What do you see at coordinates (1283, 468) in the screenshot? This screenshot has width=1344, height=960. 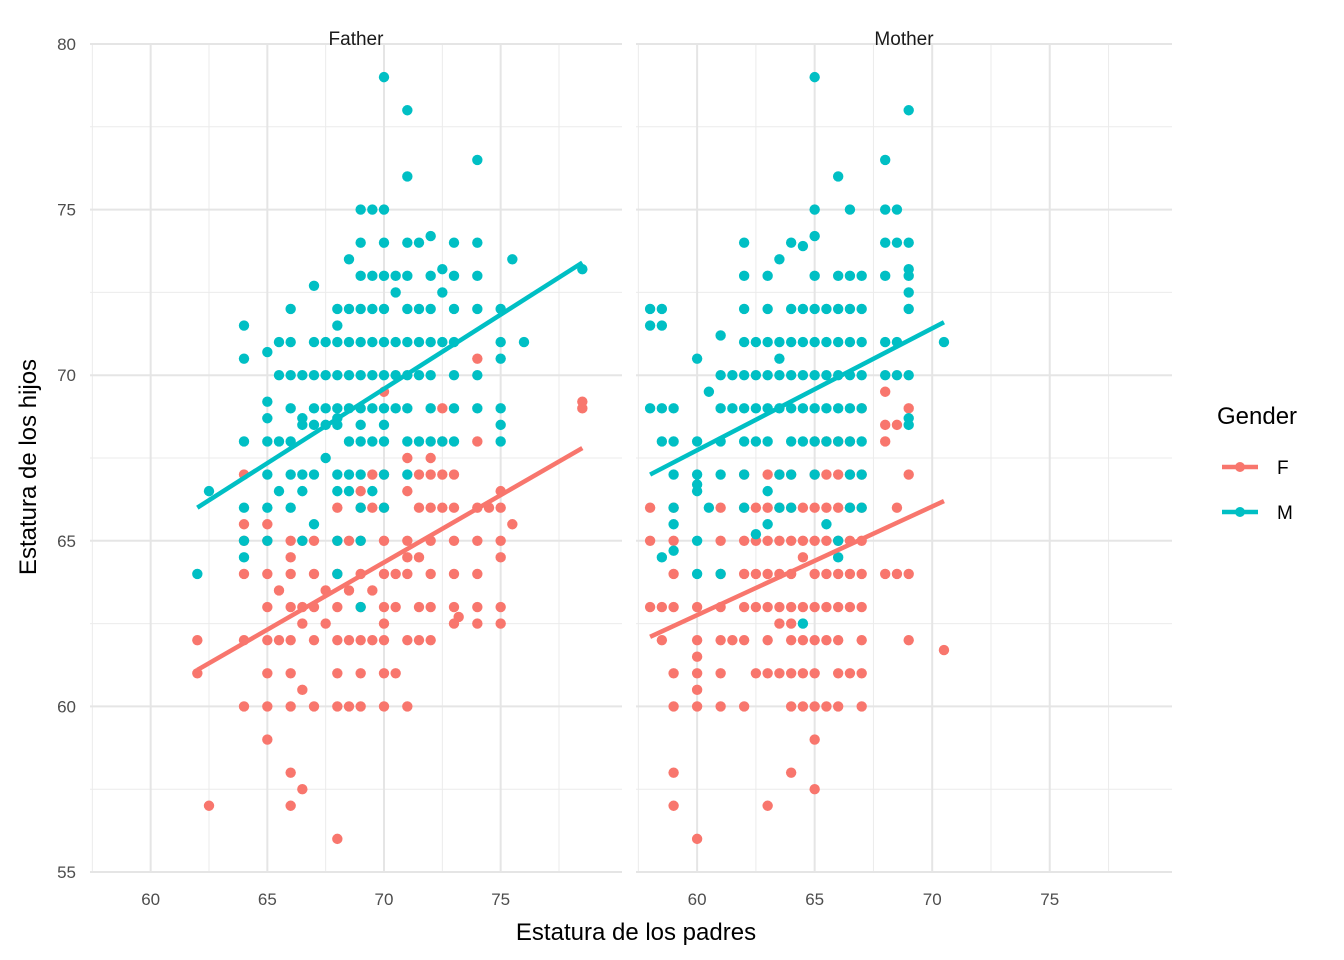 I see `legend-label-f: F` at bounding box center [1283, 468].